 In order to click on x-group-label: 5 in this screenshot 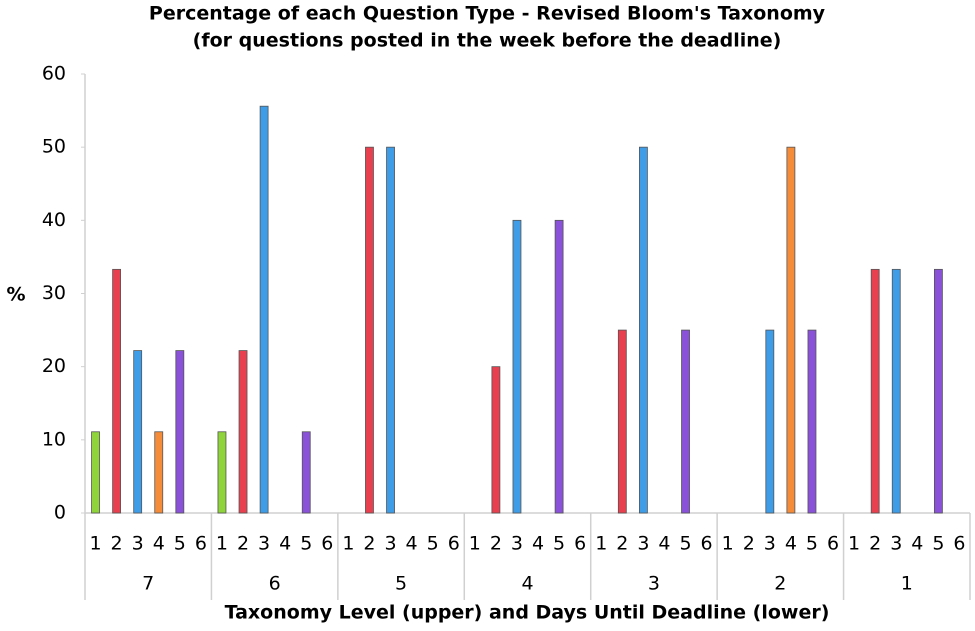, I will do `click(401, 584)`.